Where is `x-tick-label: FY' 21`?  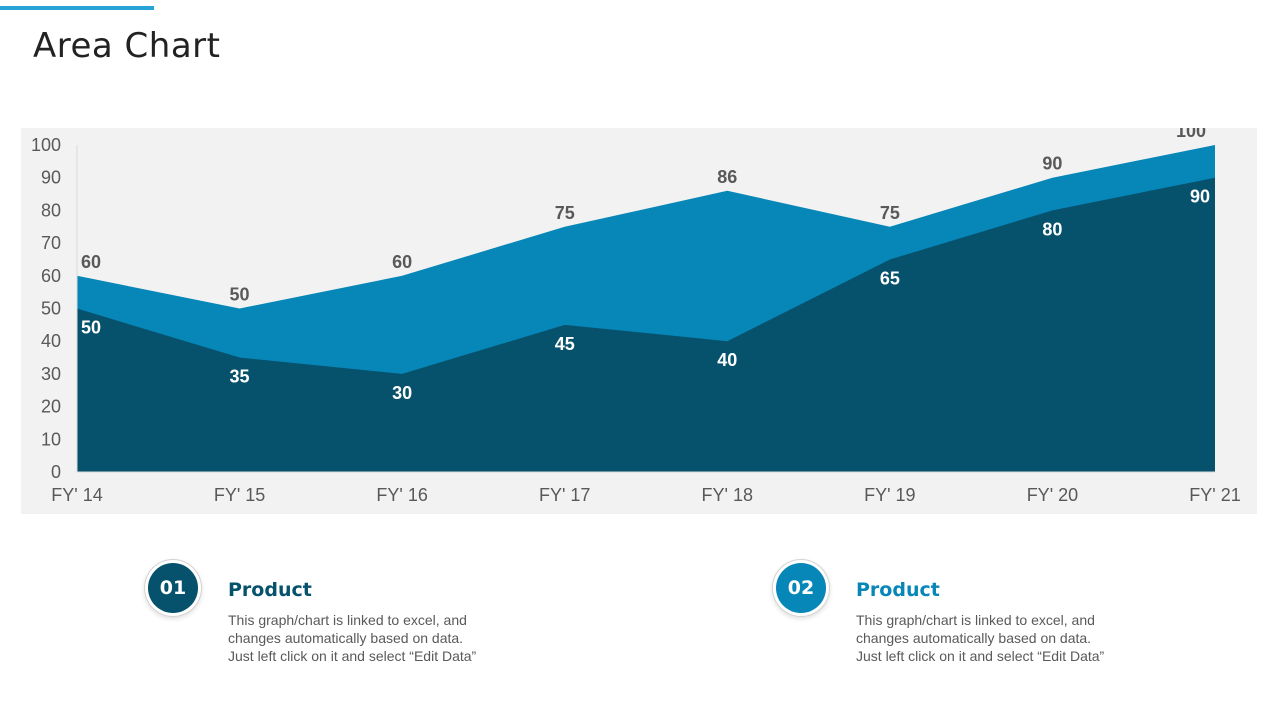 x-tick-label: FY' 21 is located at coordinates (1214, 495).